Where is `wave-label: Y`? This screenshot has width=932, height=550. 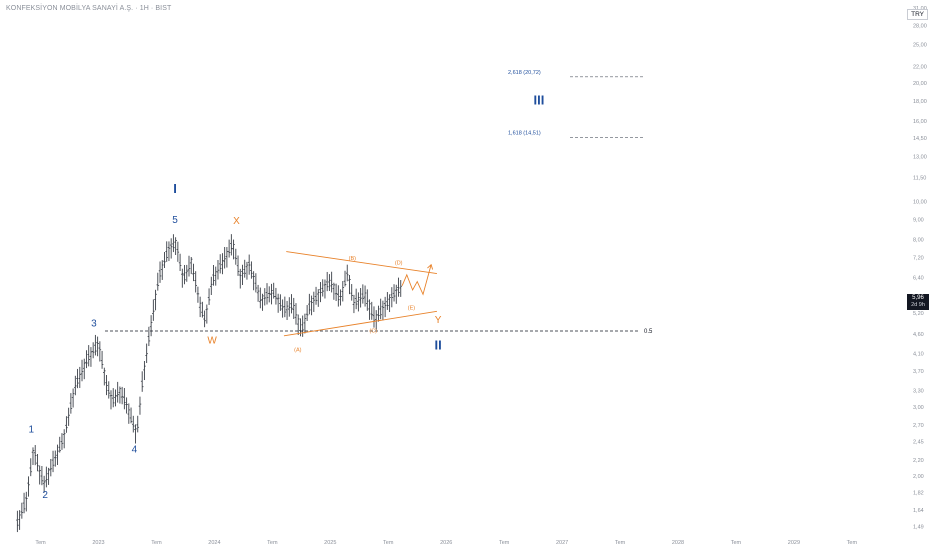
wave-label: Y is located at coordinates (438, 320).